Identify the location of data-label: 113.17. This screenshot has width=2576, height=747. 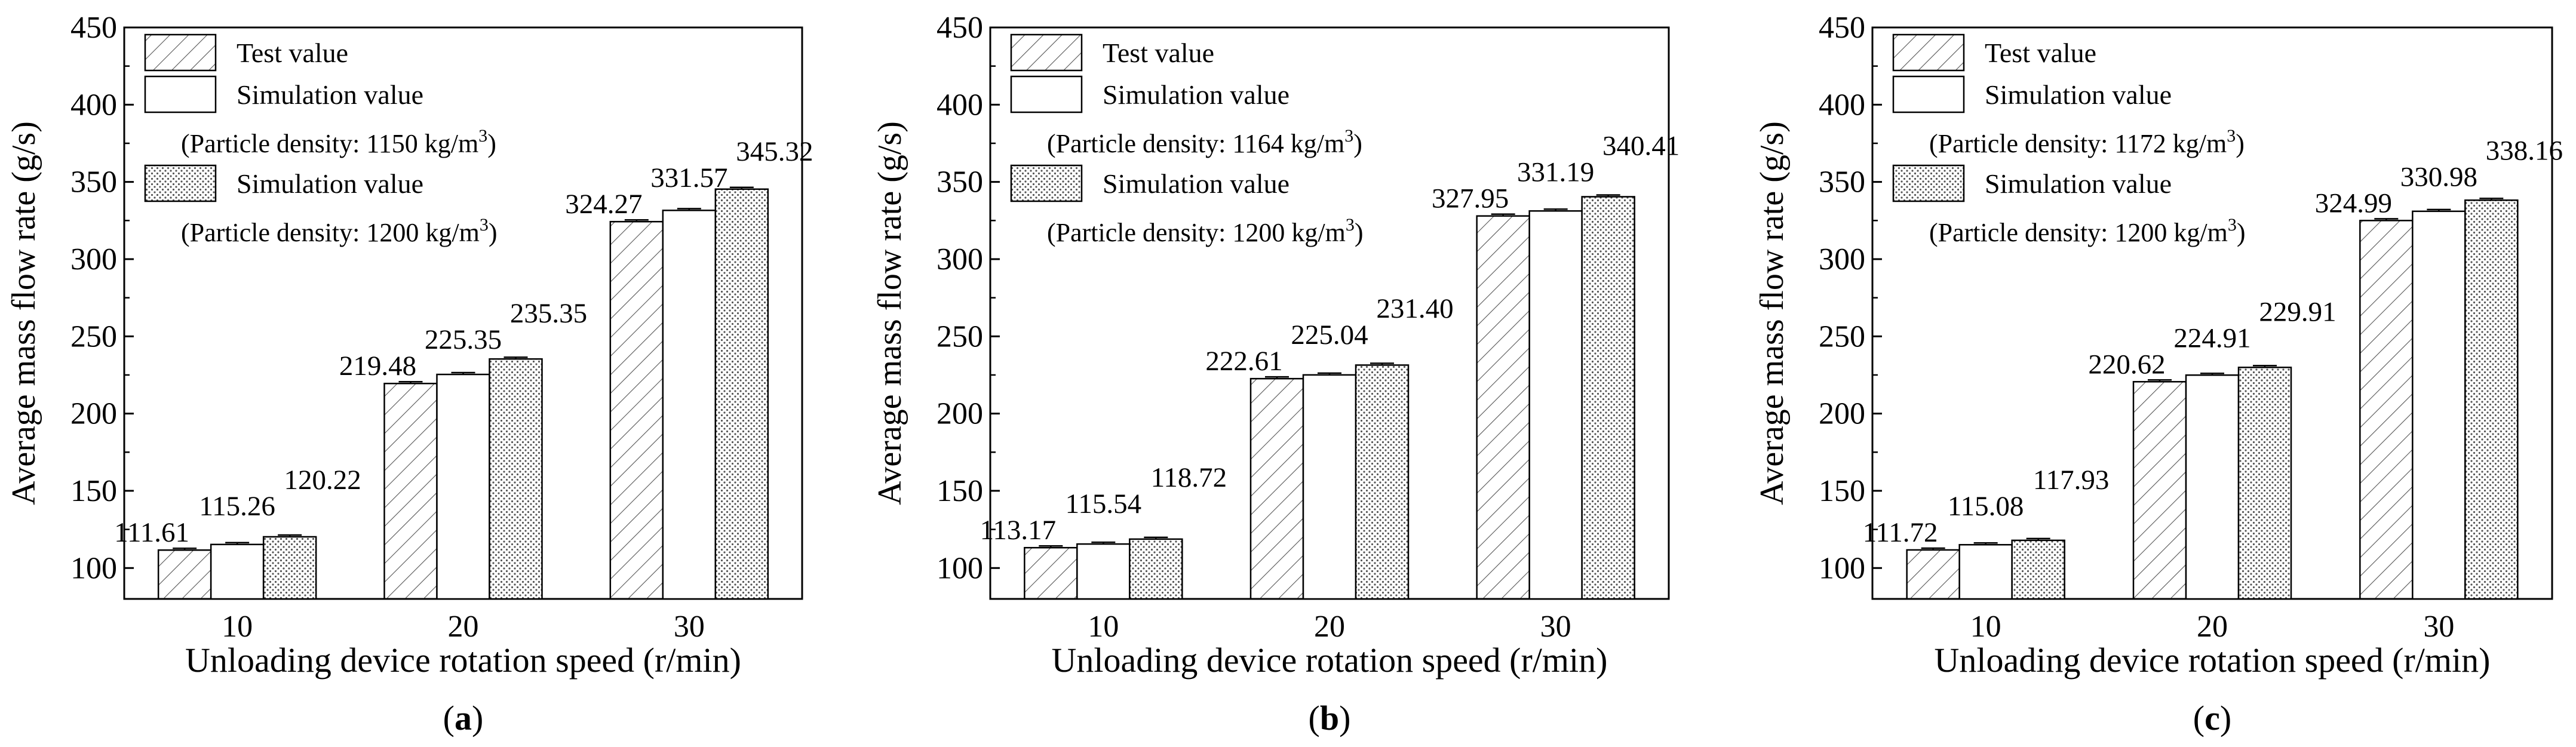
(1018, 530).